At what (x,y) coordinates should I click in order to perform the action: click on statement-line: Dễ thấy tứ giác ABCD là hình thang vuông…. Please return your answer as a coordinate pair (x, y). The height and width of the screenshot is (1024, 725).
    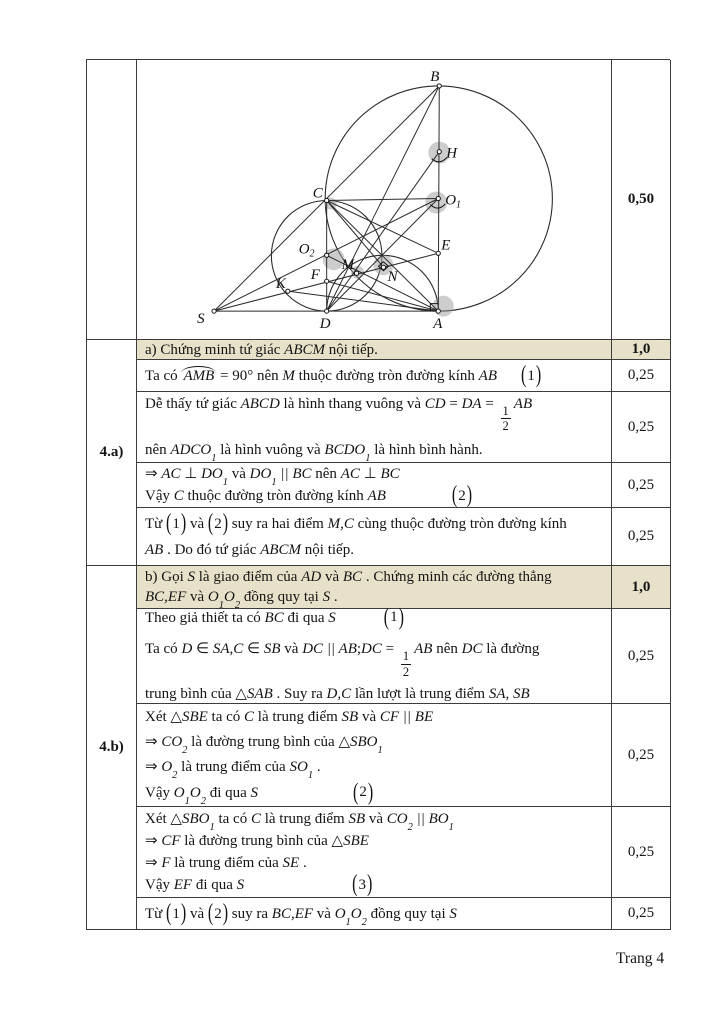
    Looking at the image, I should click on (339, 414).